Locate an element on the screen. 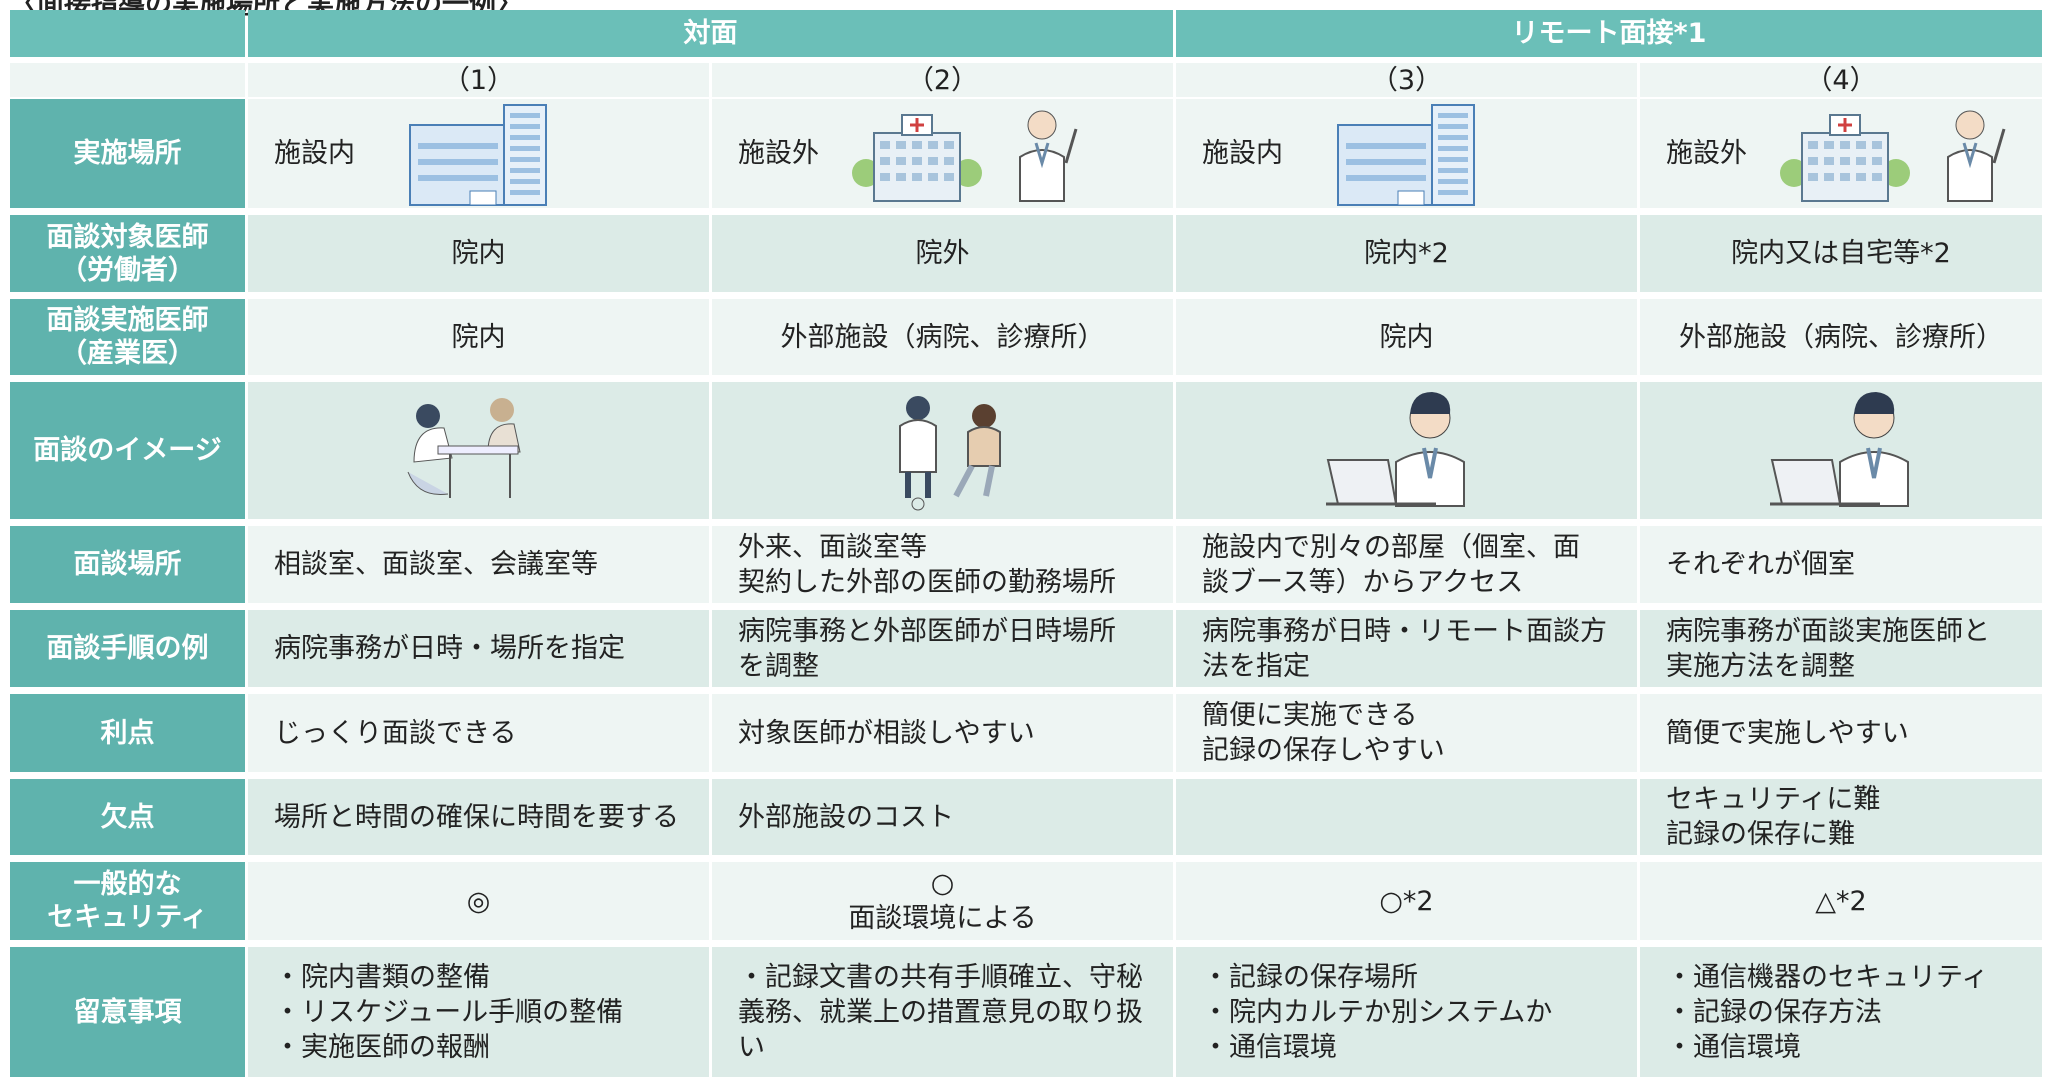 The image size is (2045, 1077). column-number: （2） is located at coordinates (942, 80).